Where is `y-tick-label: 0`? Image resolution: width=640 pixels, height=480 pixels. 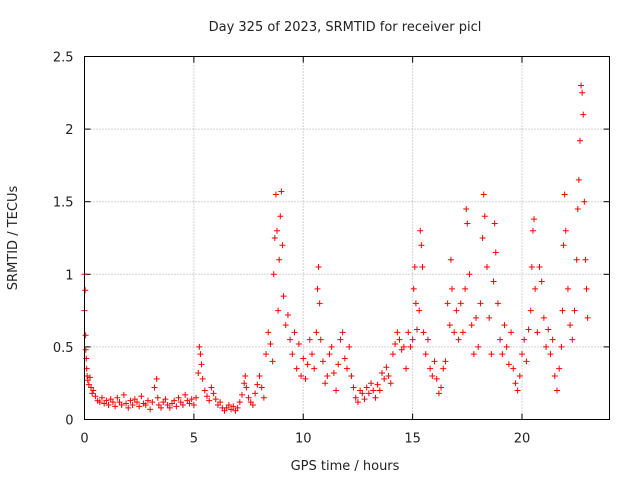 y-tick-label: 0 is located at coordinates (69, 421).